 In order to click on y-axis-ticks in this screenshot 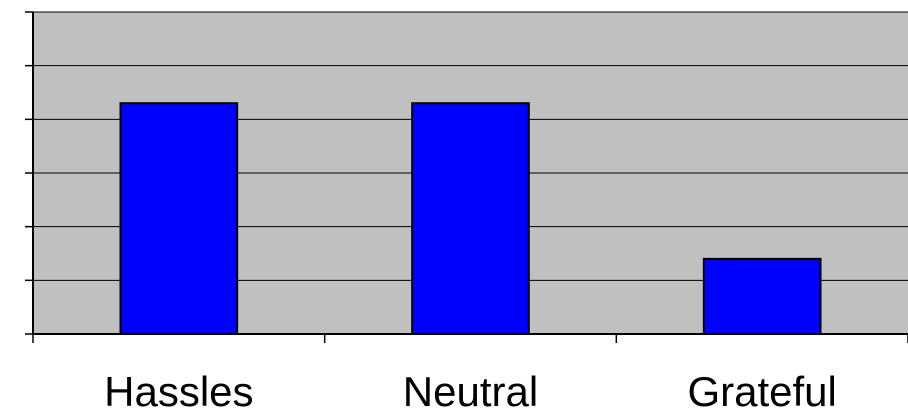, I will do `click(29, 173)`.